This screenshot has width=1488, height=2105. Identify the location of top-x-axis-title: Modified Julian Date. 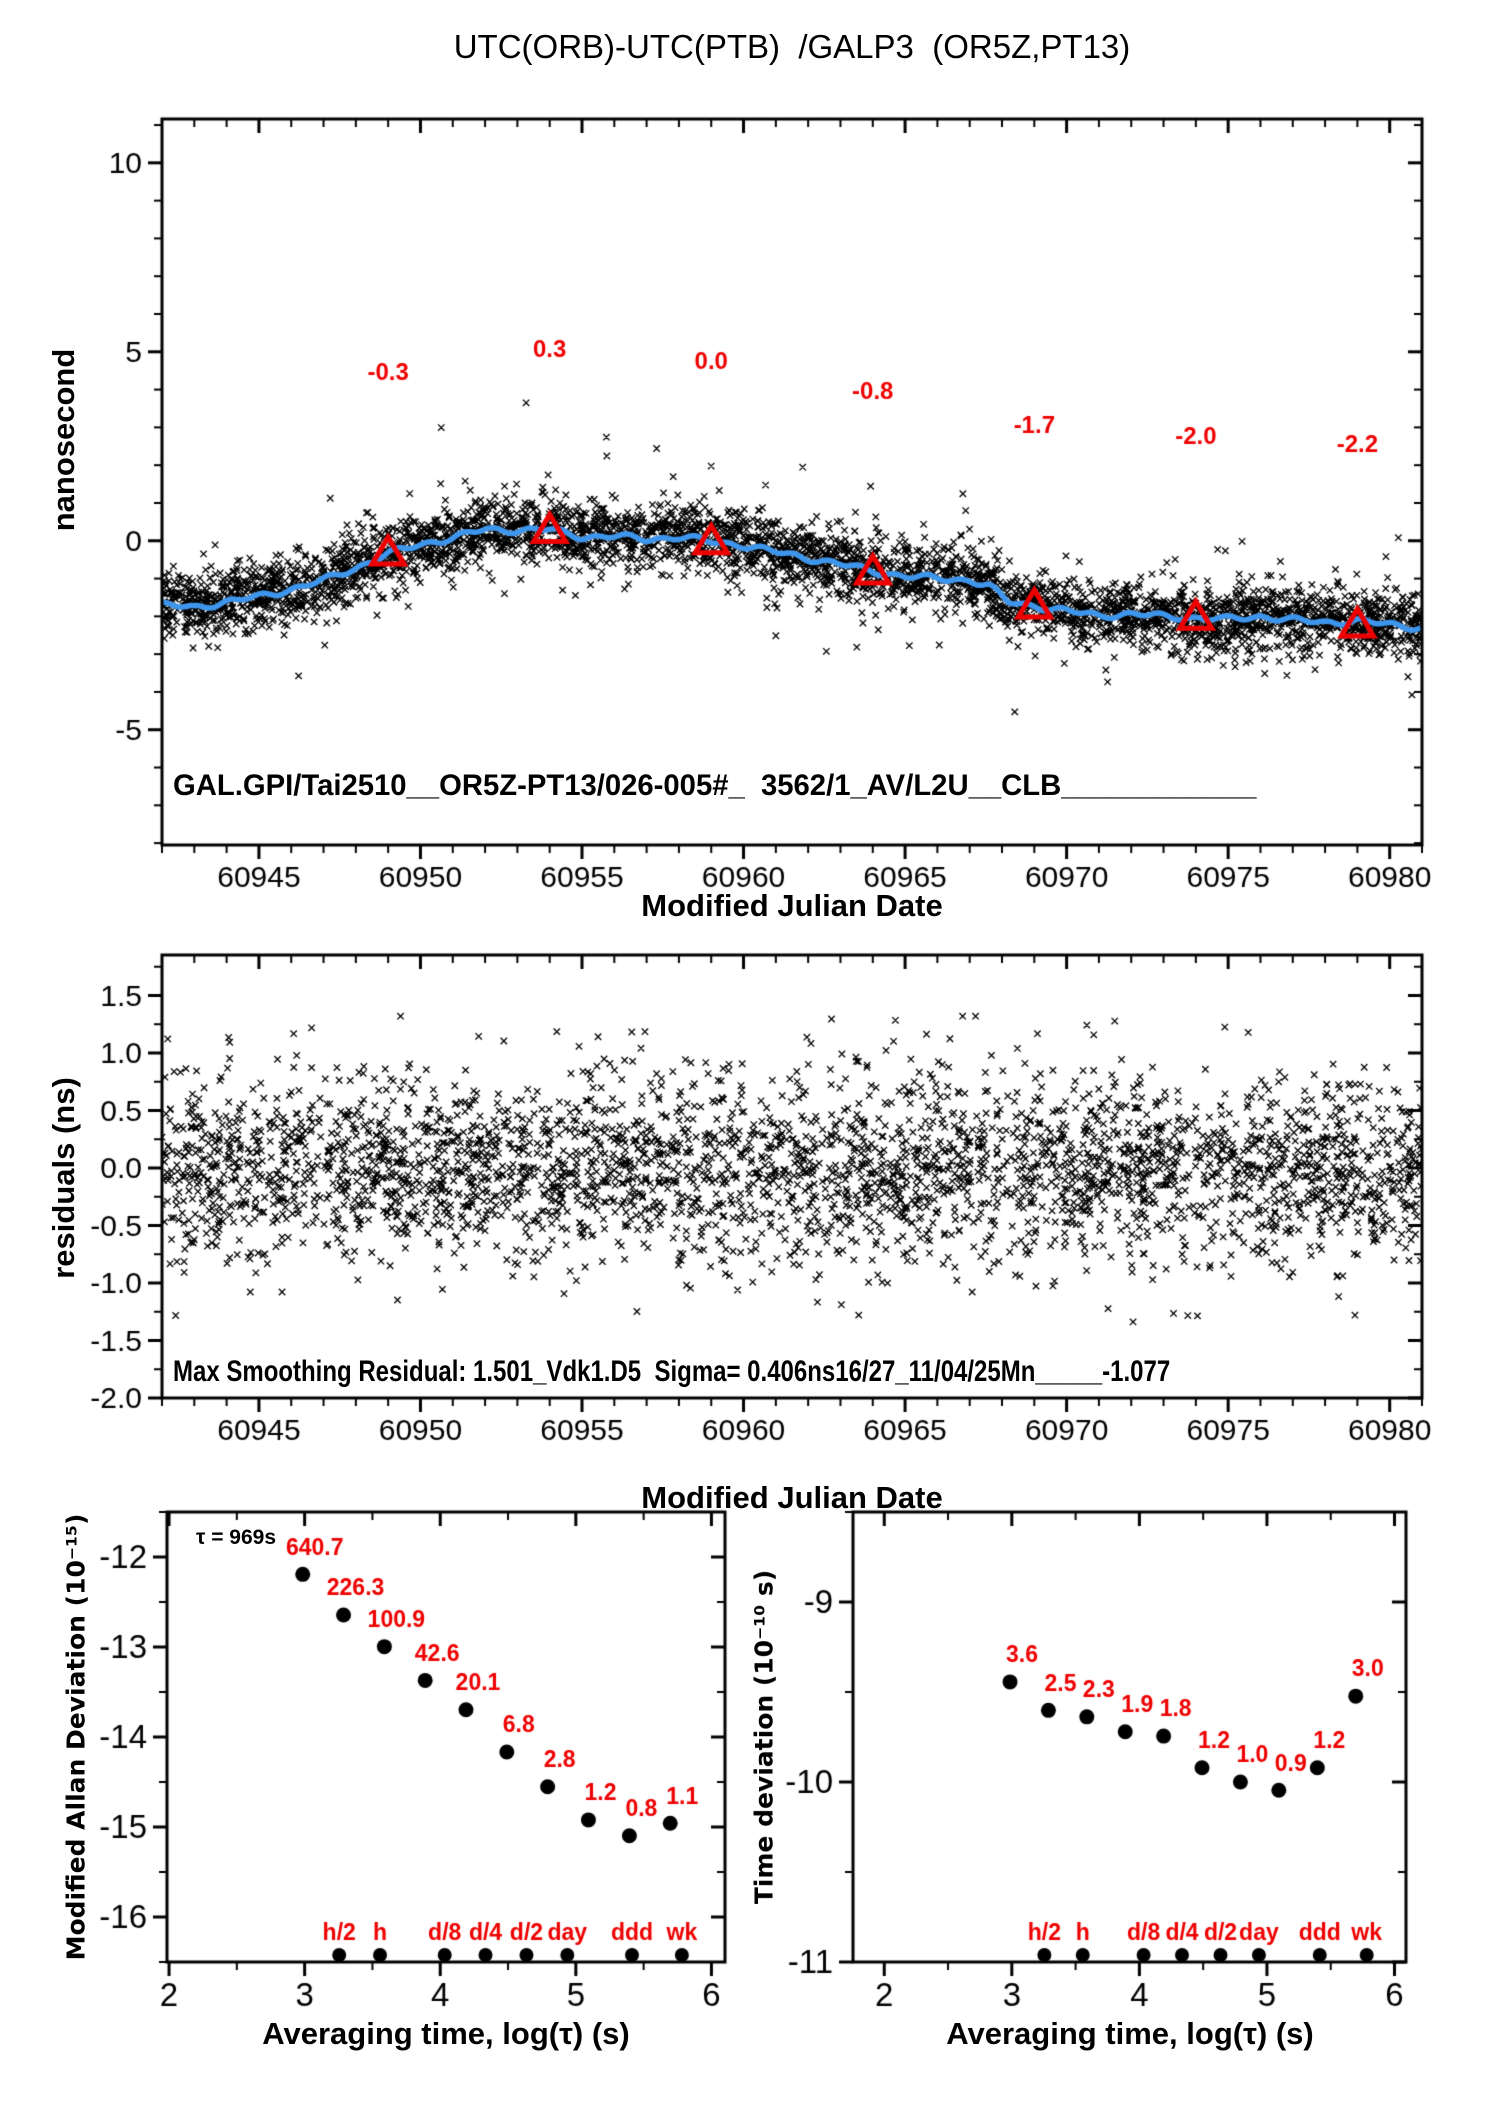
(792, 905).